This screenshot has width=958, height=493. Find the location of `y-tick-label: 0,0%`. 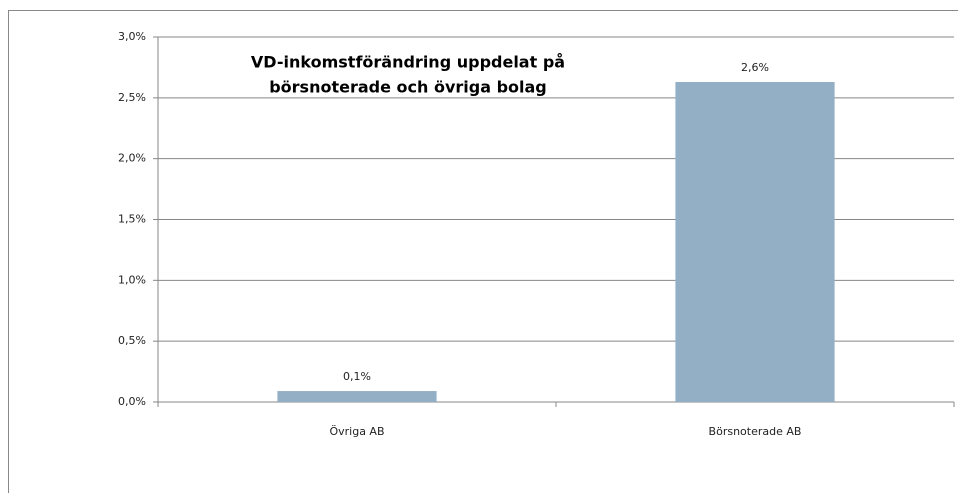

y-tick-label: 0,0% is located at coordinates (132, 401).